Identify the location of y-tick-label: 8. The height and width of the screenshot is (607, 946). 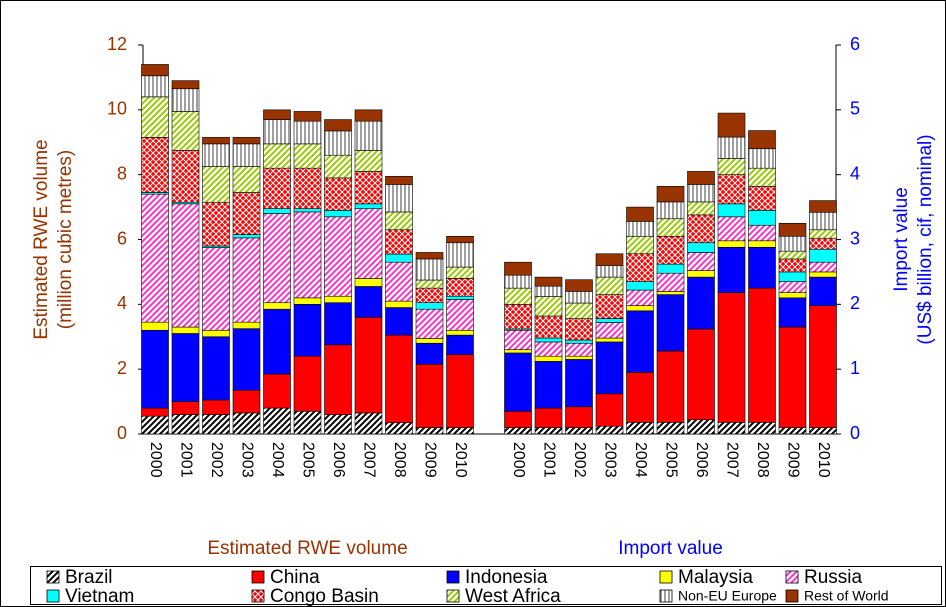
(122, 173).